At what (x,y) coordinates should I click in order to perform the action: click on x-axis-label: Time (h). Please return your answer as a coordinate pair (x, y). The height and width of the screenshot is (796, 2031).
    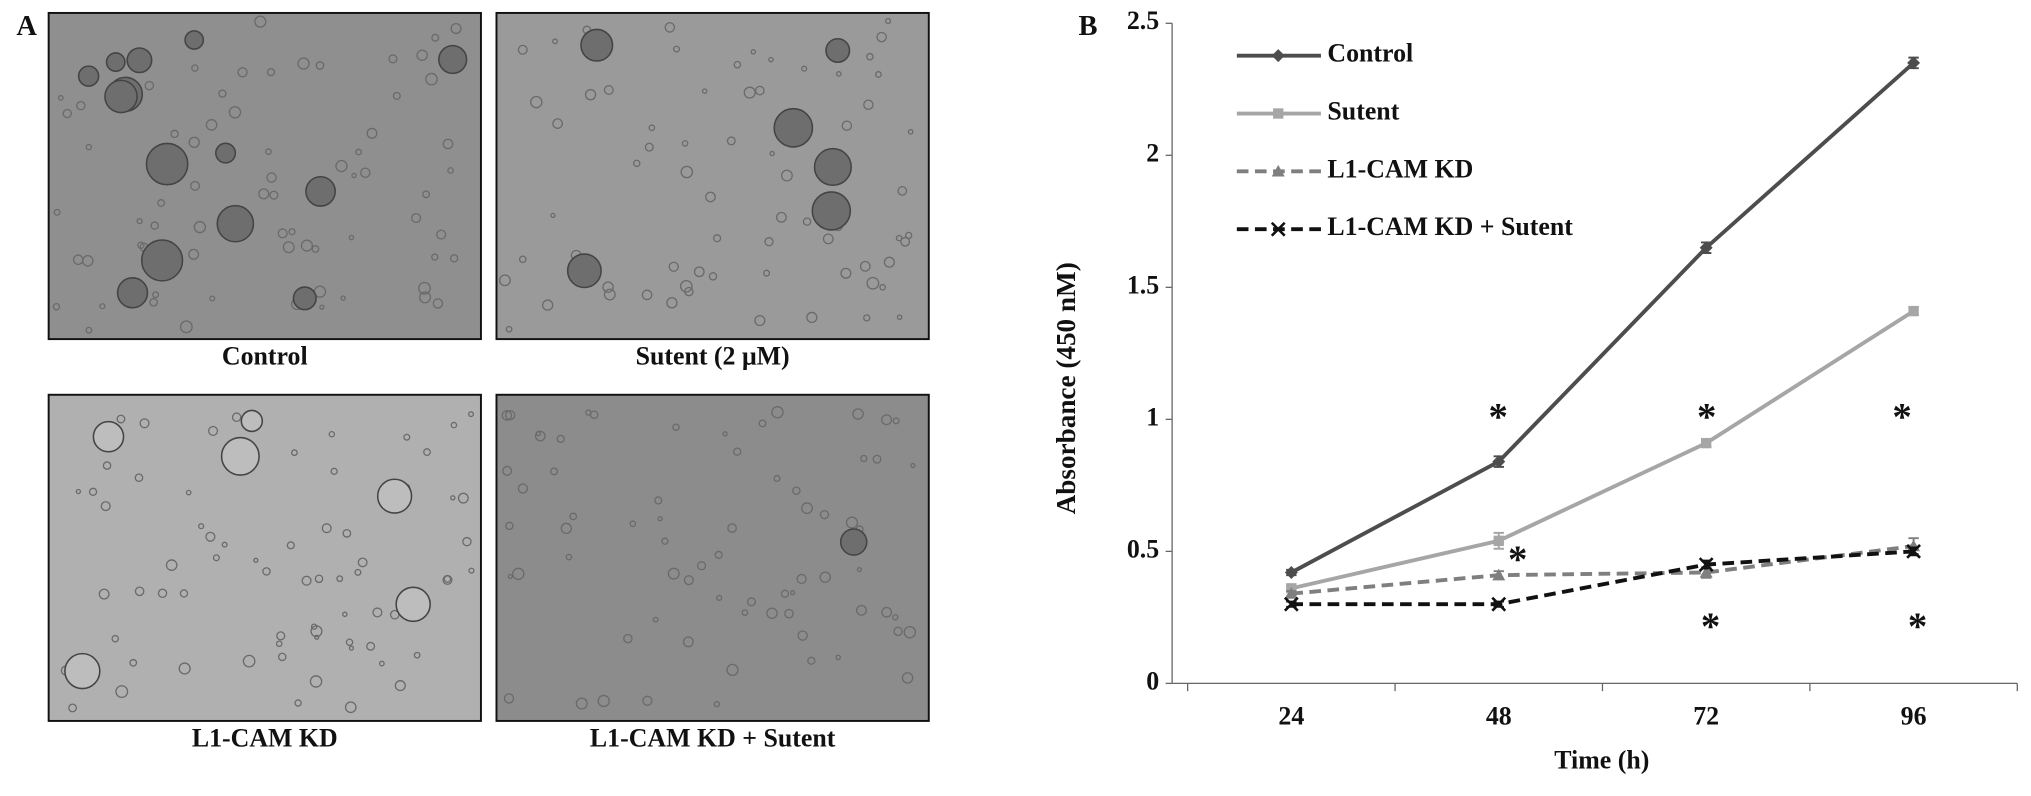
    Looking at the image, I should click on (1601, 759).